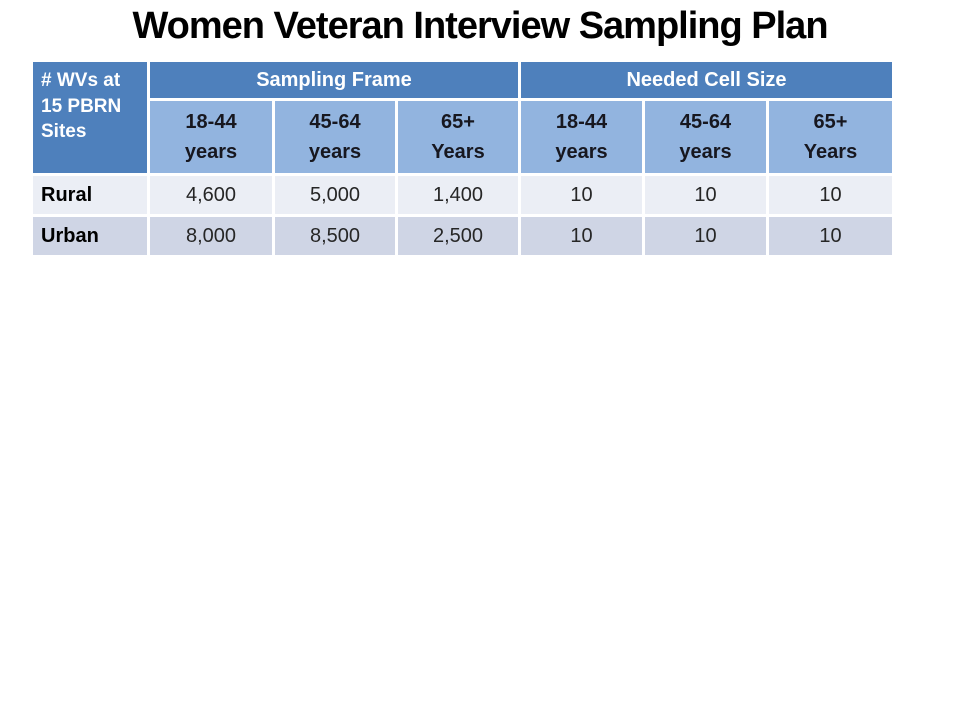  What do you see at coordinates (335, 195) in the screenshot?
I see `data-cell: 5,000` at bounding box center [335, 195].